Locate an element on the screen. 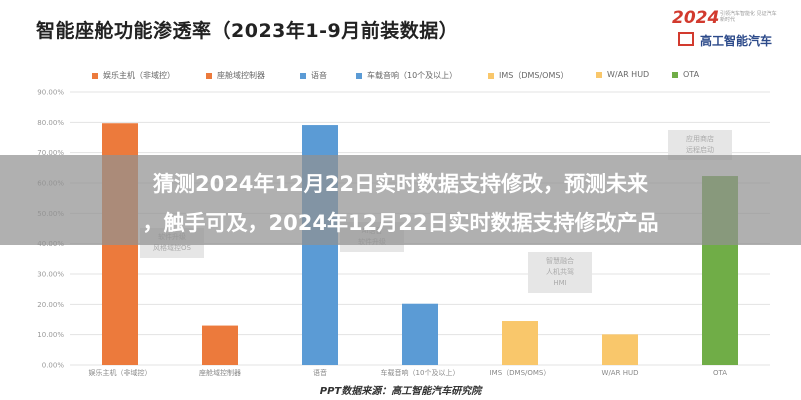  y-tick-label: 30.00% is located at coordinates (50, 275).